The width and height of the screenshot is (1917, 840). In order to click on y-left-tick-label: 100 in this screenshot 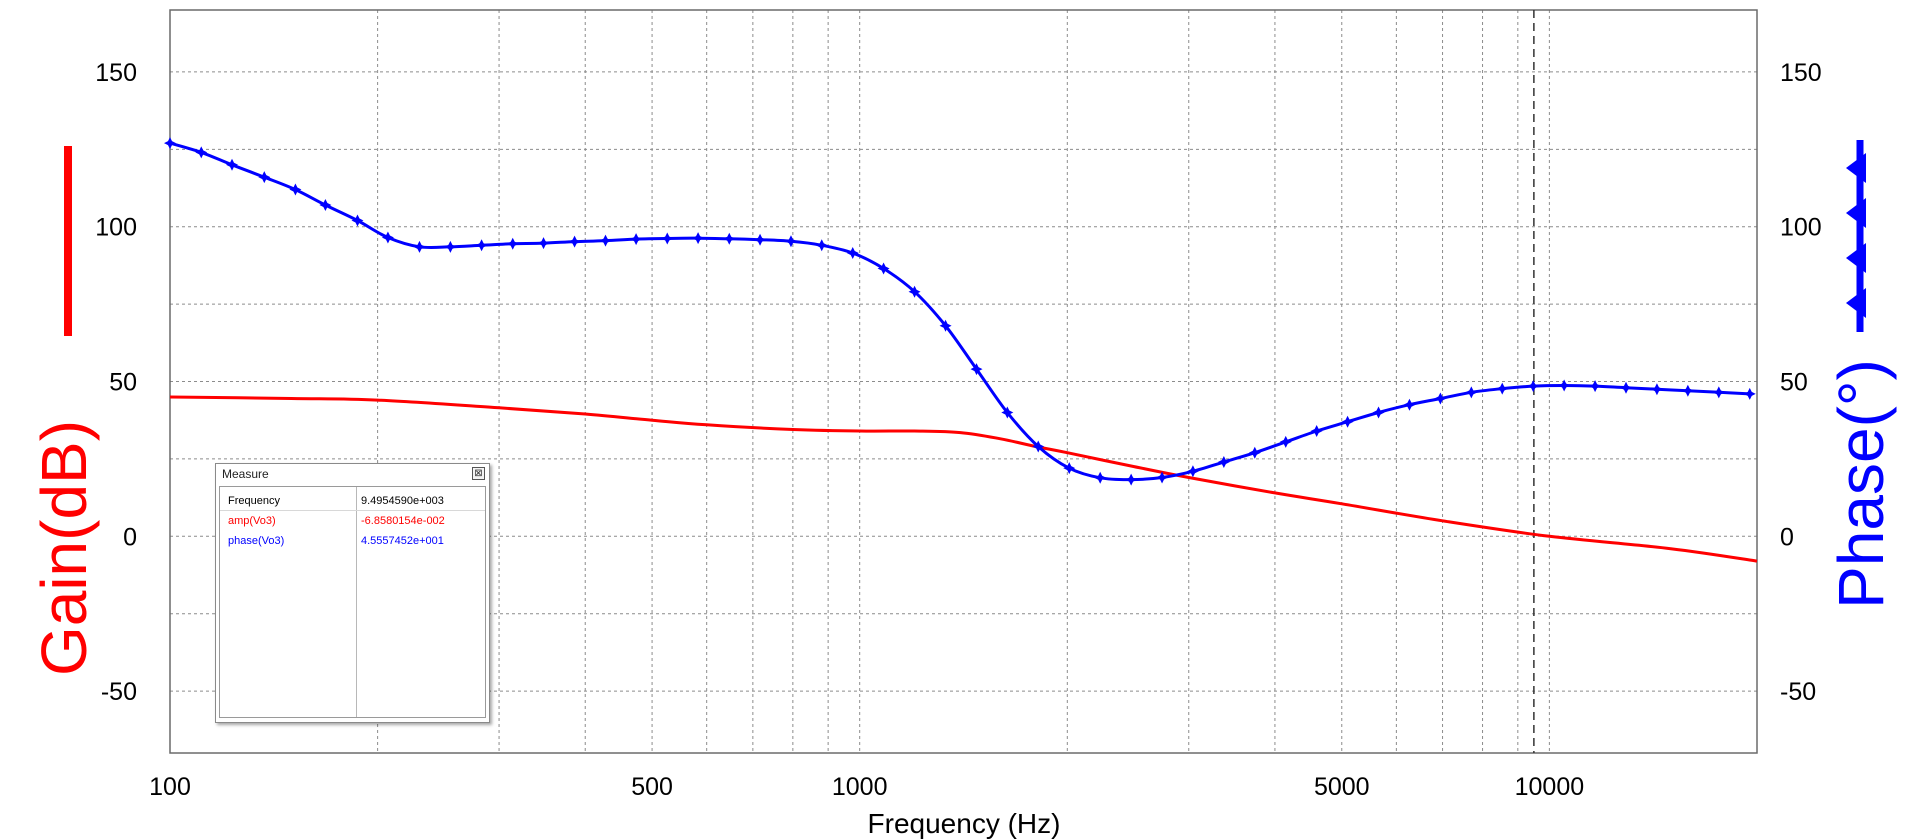, I will do `click(116, 228)`.